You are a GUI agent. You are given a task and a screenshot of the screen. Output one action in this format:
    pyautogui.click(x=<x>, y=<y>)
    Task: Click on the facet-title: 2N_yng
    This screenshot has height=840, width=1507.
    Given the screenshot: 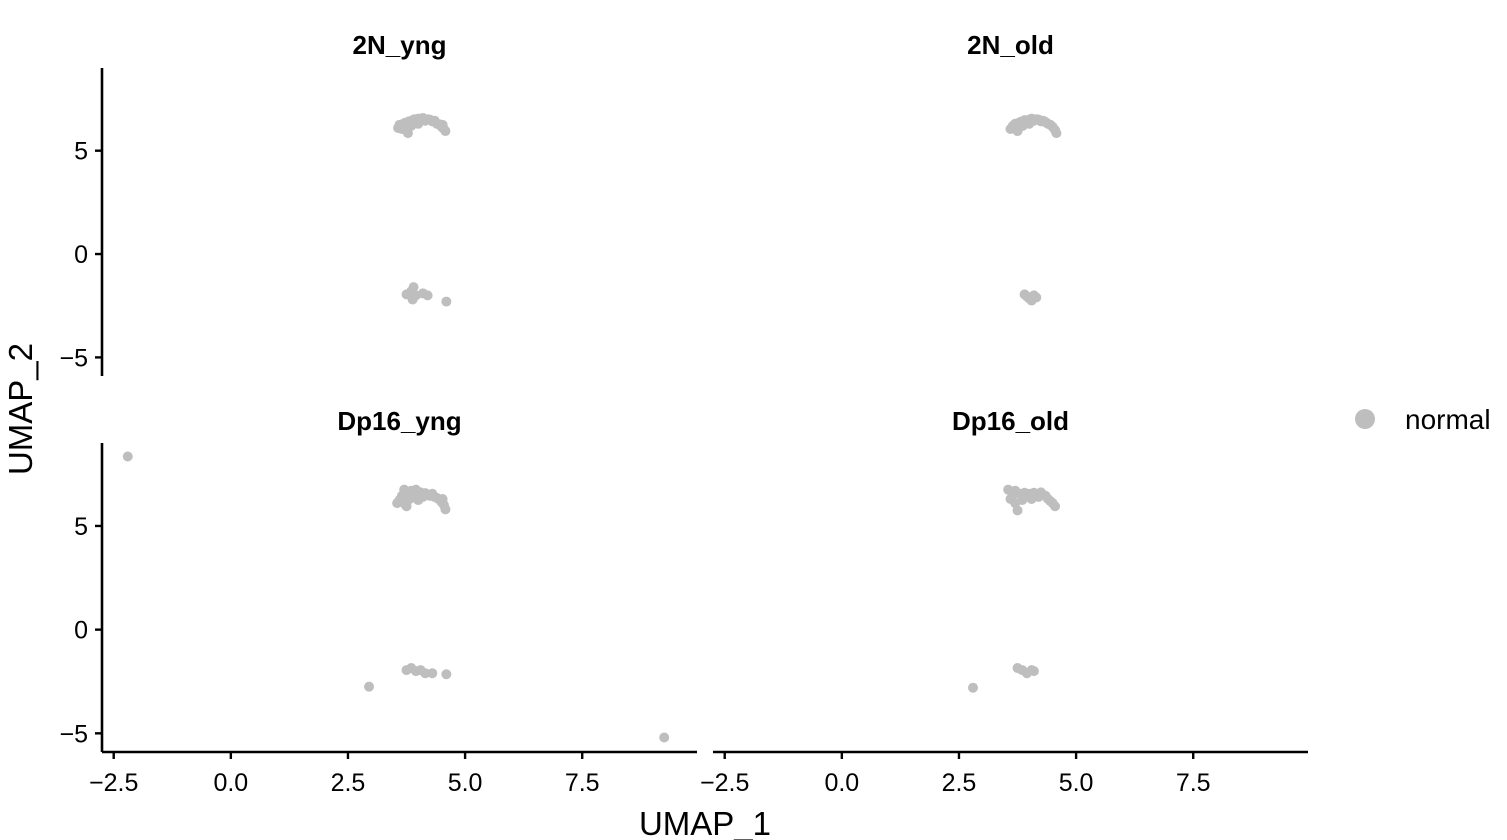 What is the action you would take?
    pyautogui.click(x=400, y=45)
    